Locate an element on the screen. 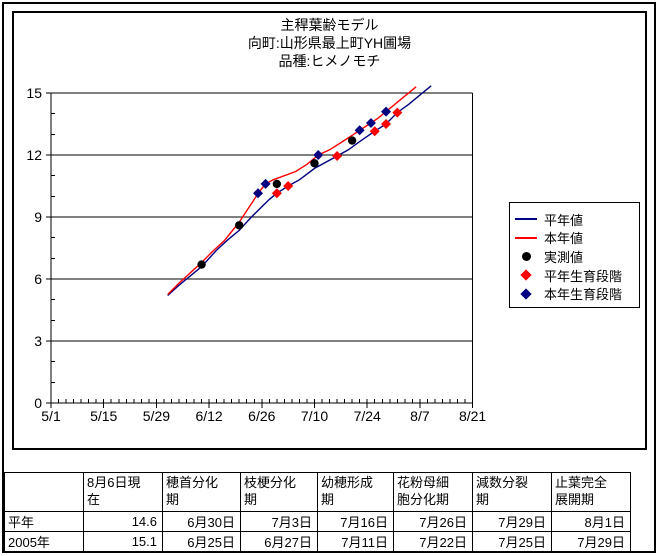  legend-item-本年生育段階: 本年生育段階 is located at coordinates (574, 293).